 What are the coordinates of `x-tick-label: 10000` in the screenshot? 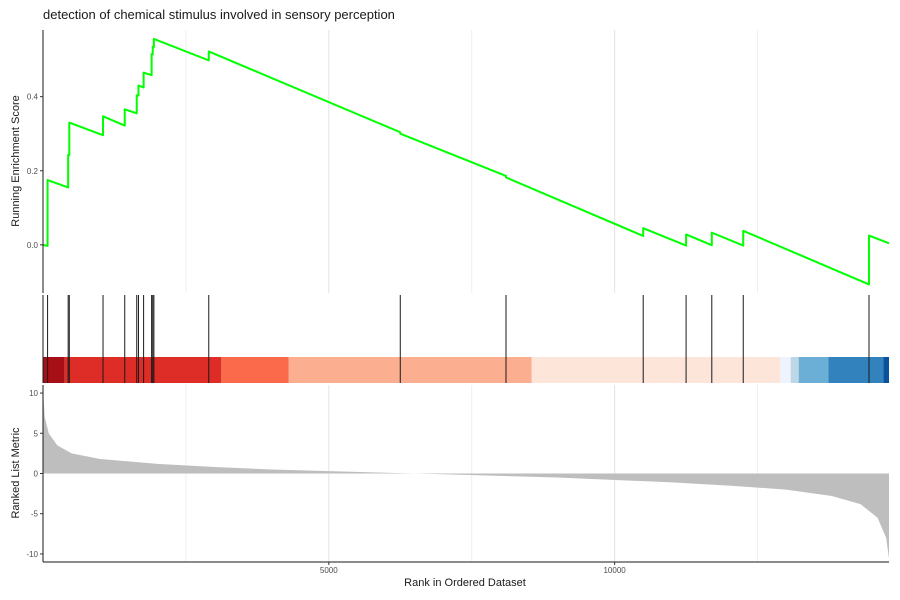 It's located at (614, 570).